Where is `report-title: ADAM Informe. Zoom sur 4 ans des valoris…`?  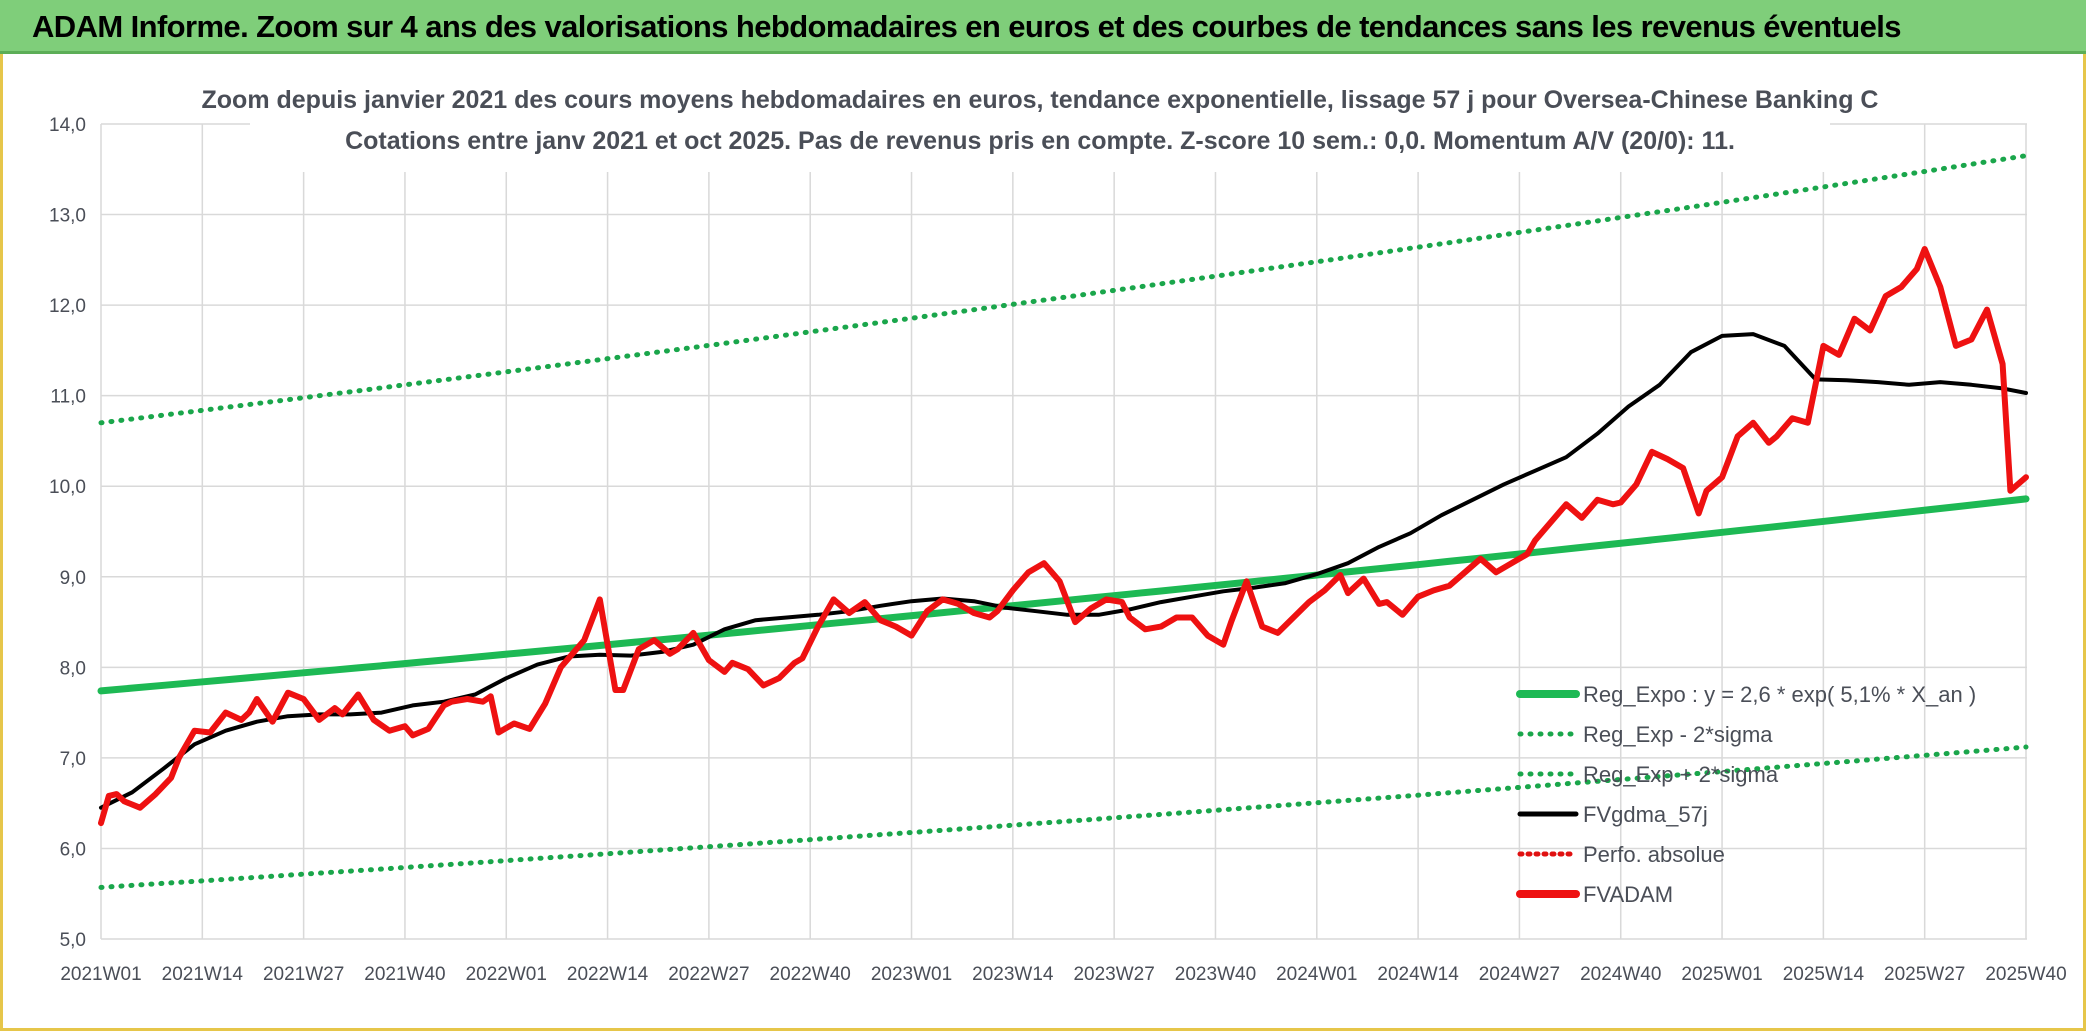
report-title: ADAM Informe. Zoom sur 4 ans des valoris… is located at coordinates (967, 26).